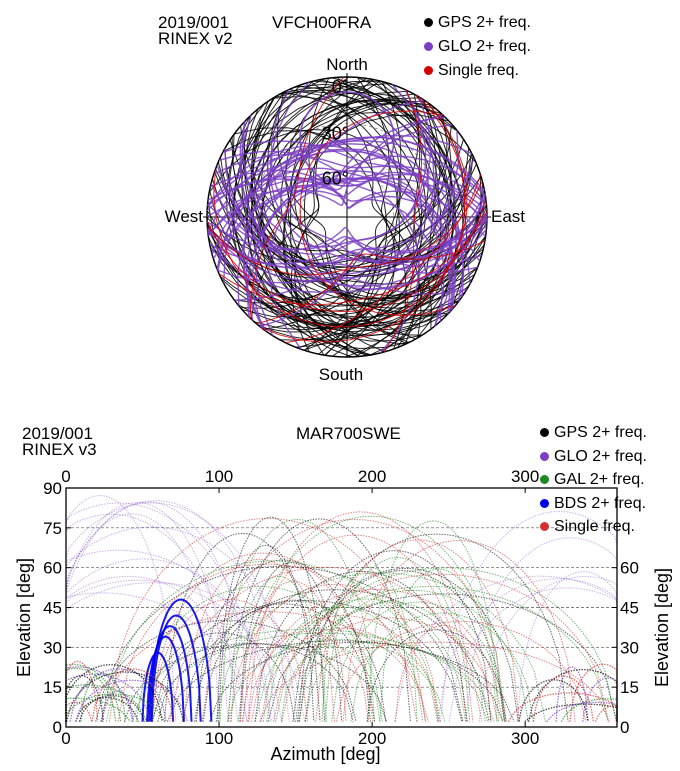 This screenshot has height=771, width=680. What do you see at coordinates (65, 476) in the screenshot?
I see `x-tick-label-top: 0` at bounding box center [65, 476].